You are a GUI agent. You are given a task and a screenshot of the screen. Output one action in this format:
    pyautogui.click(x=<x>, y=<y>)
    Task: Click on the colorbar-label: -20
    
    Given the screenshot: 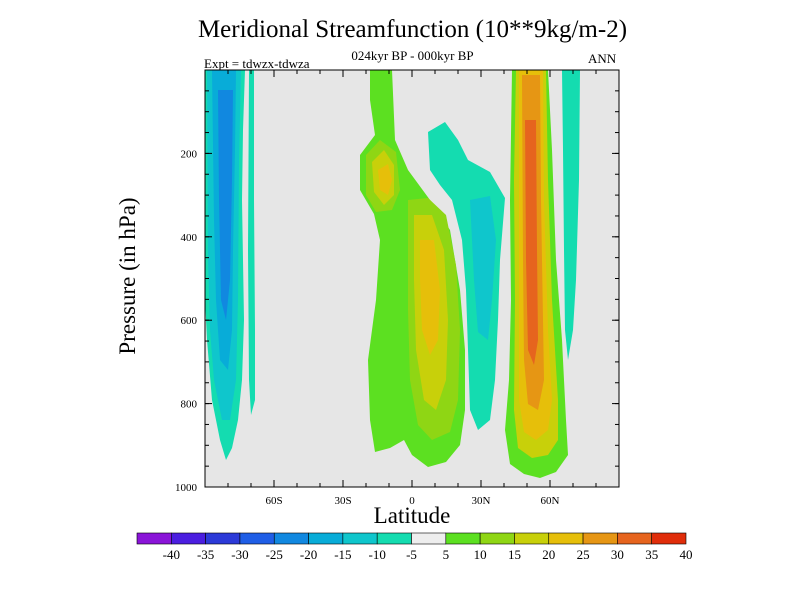 What is the action you would take?
    pyautogui.click(x=308, y=554)
    